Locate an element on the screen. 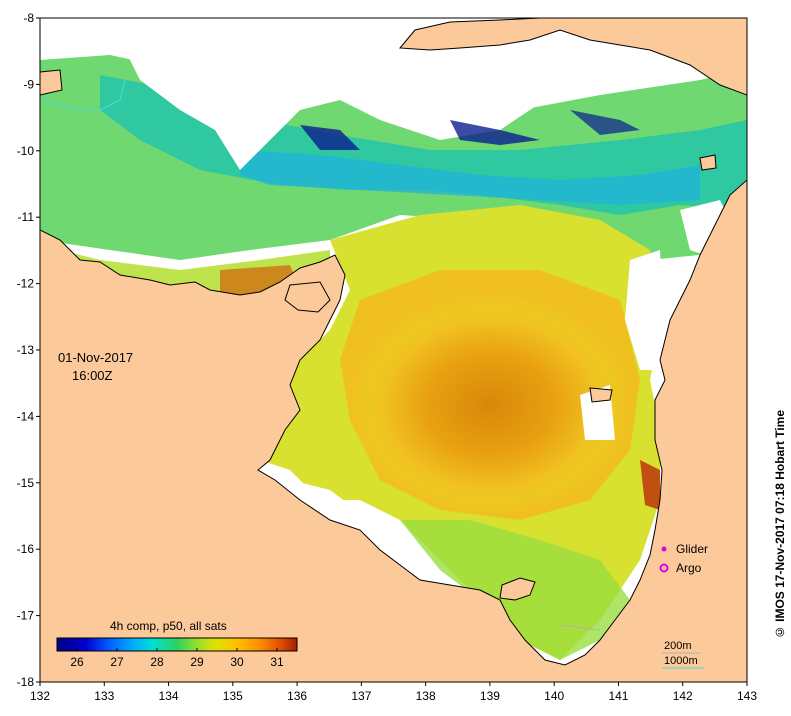  platform-legend: Glider Argo is located at coordinates (683, 558).